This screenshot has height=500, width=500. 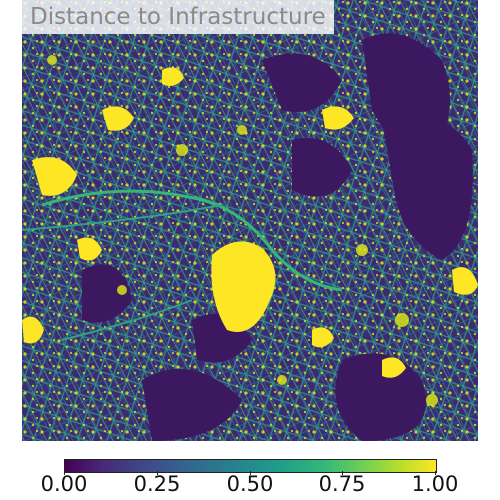 What do you see at coordinates (250, 484) in the screenshot?
I see `colorbar-tick-label: 0.50` at bounding box center [250, 484].